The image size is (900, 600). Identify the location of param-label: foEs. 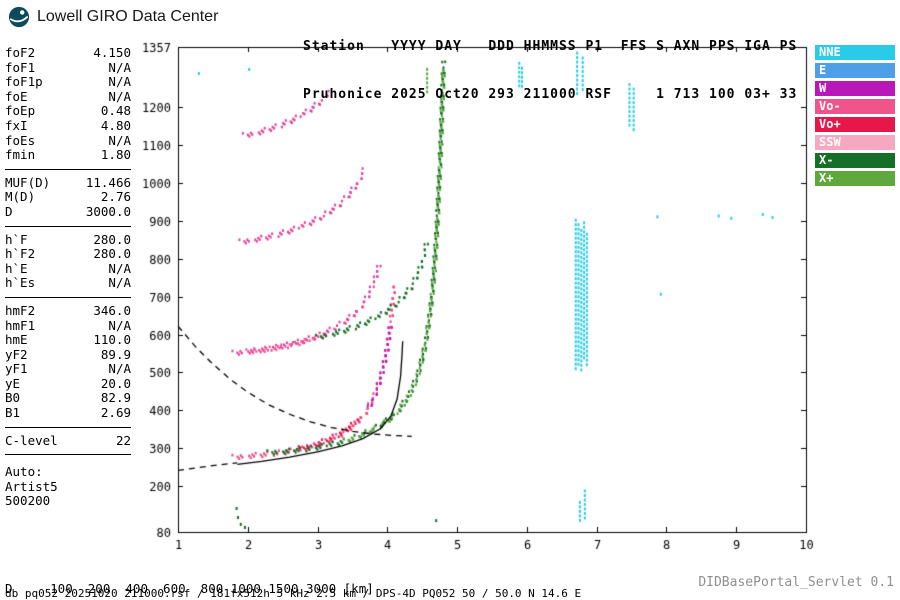
(20, 140).